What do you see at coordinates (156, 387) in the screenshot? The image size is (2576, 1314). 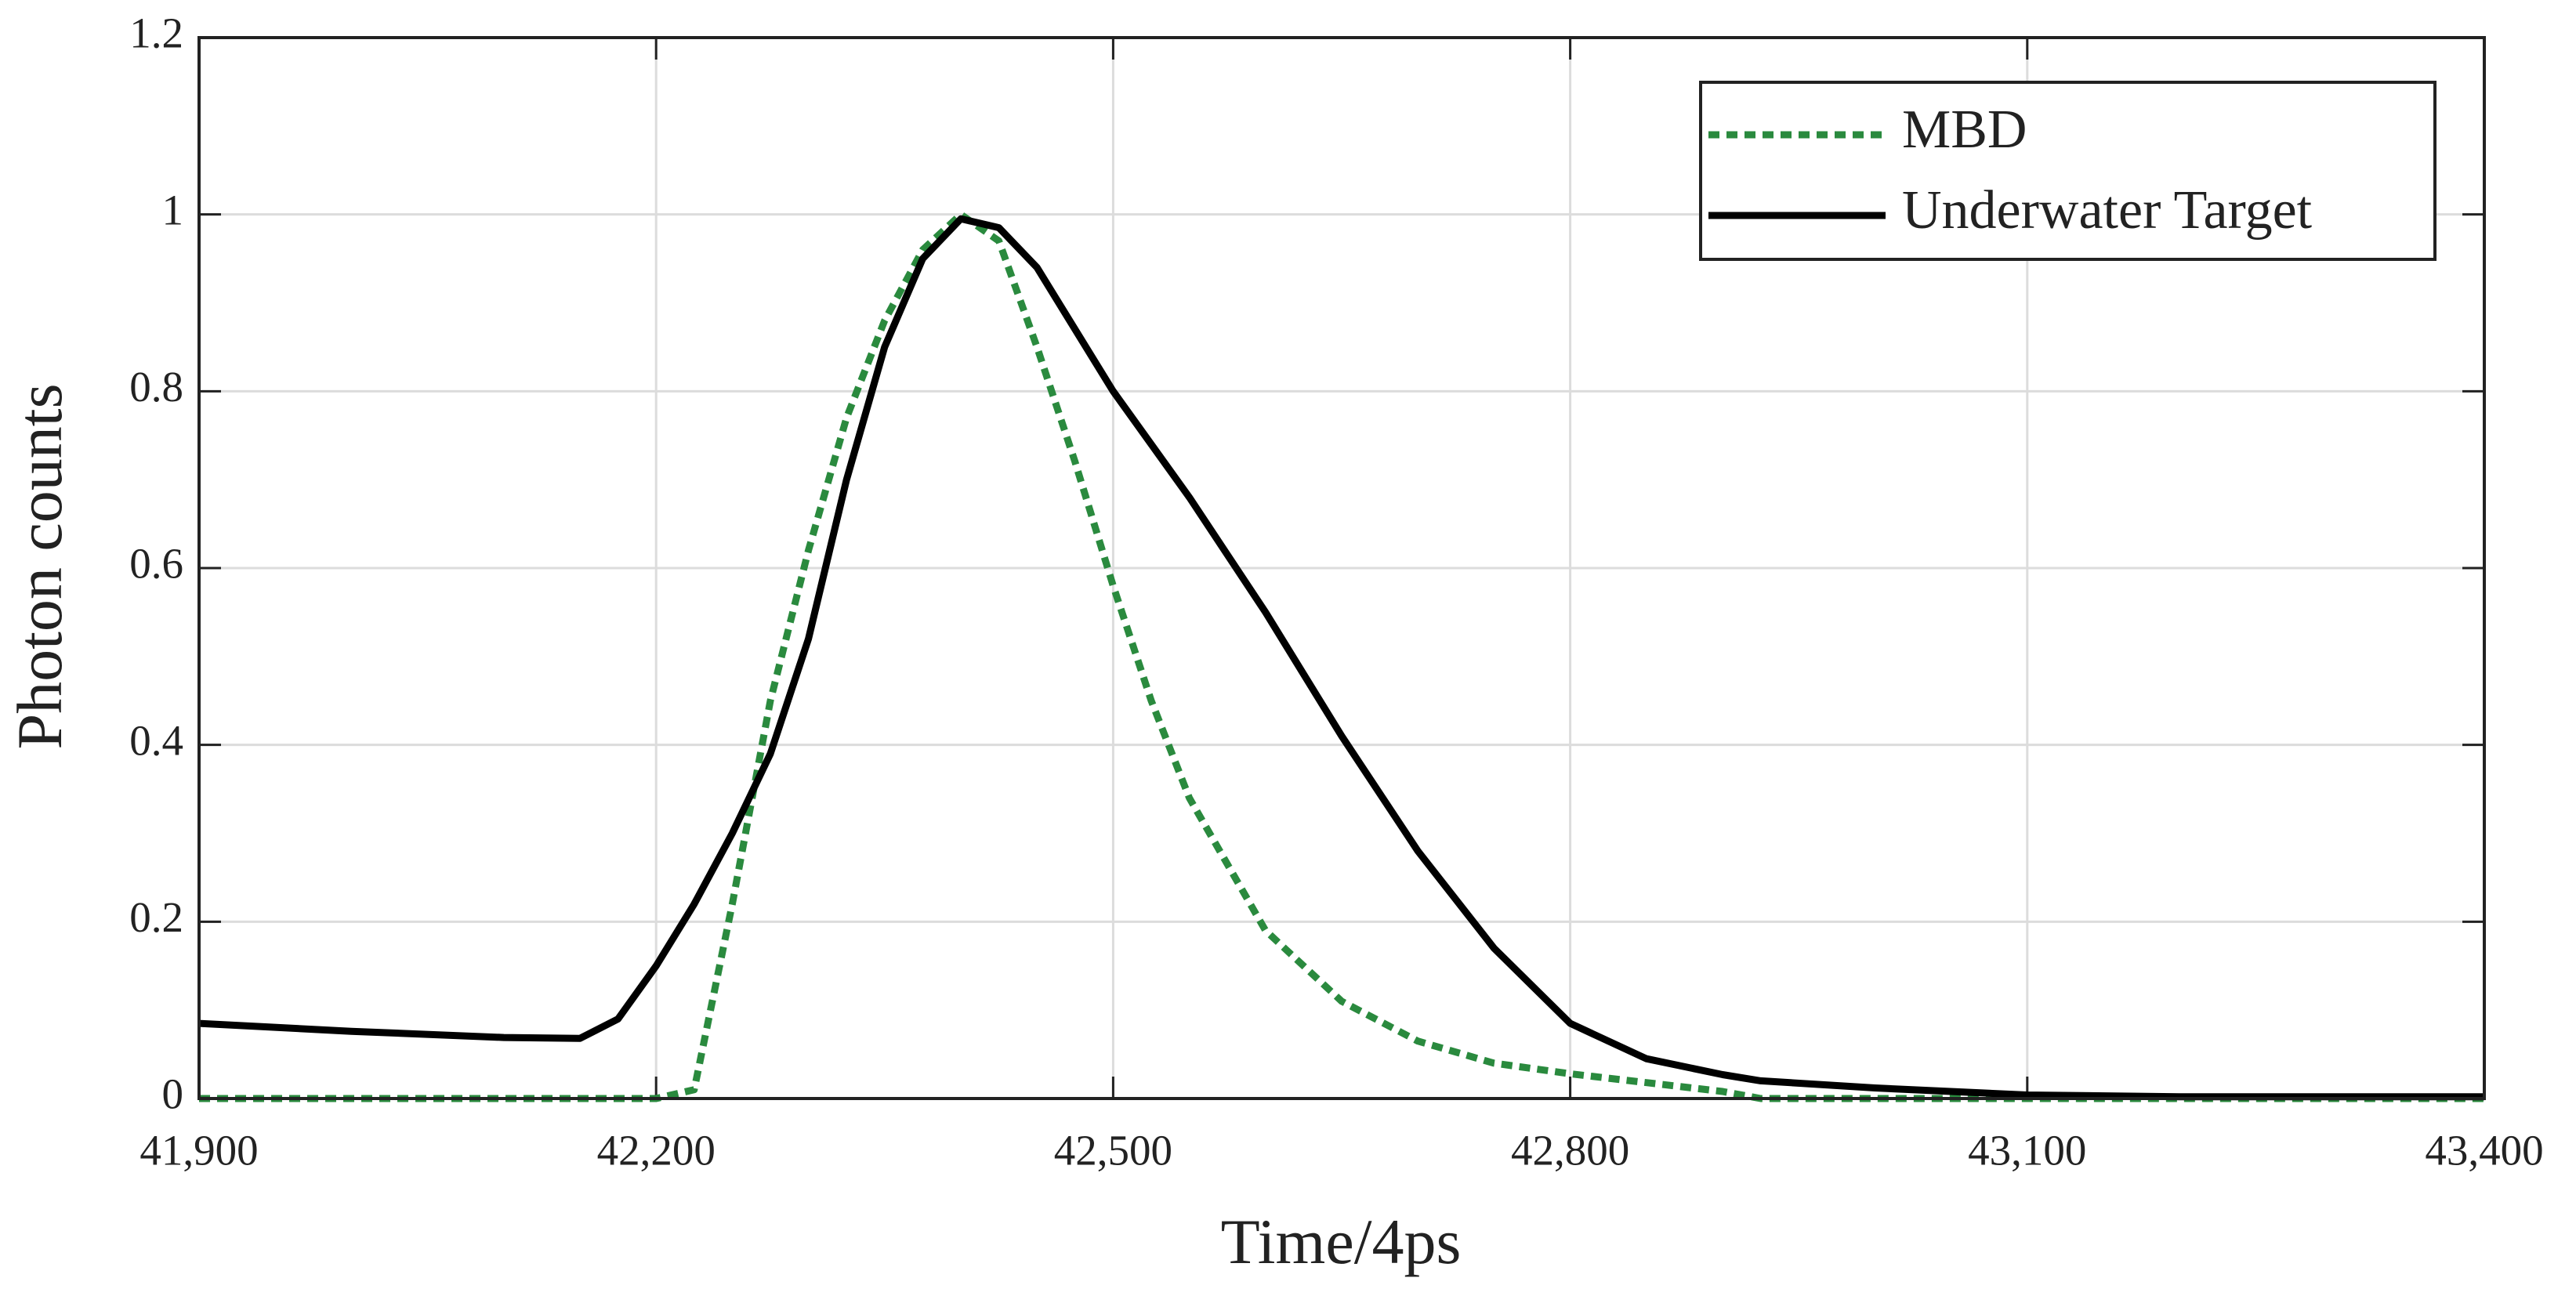 I see `y-tick-label: 0.8` at bounding box center [156, 387].